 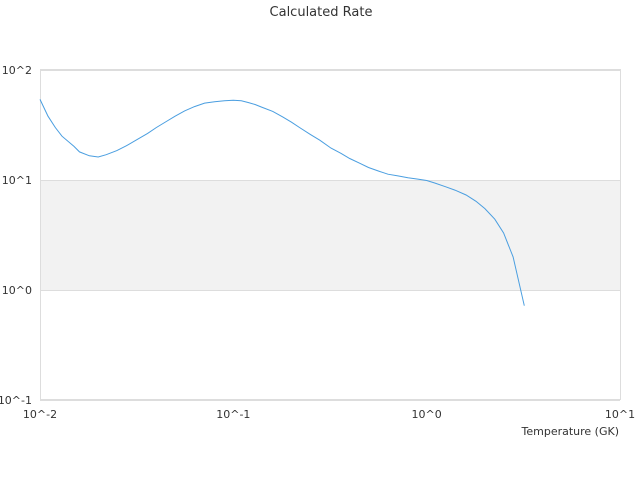 I want to click on chart-title: Calculated Rate, so click(x=321, y=12).